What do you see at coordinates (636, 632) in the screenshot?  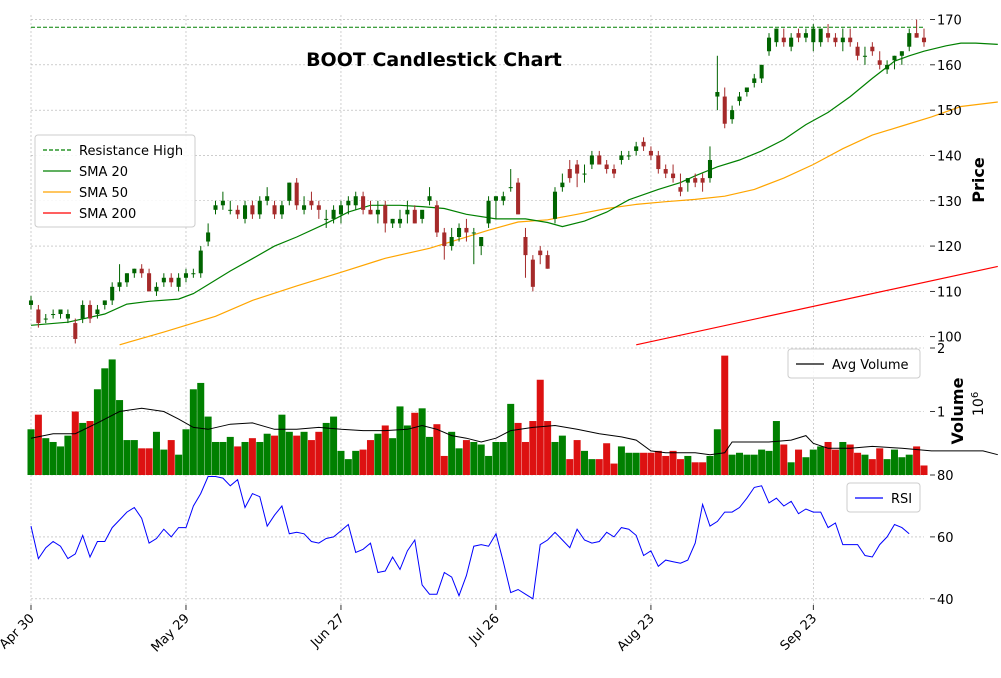 I see `x-tick-label: Aug 23` at bounding box center [636, 632].